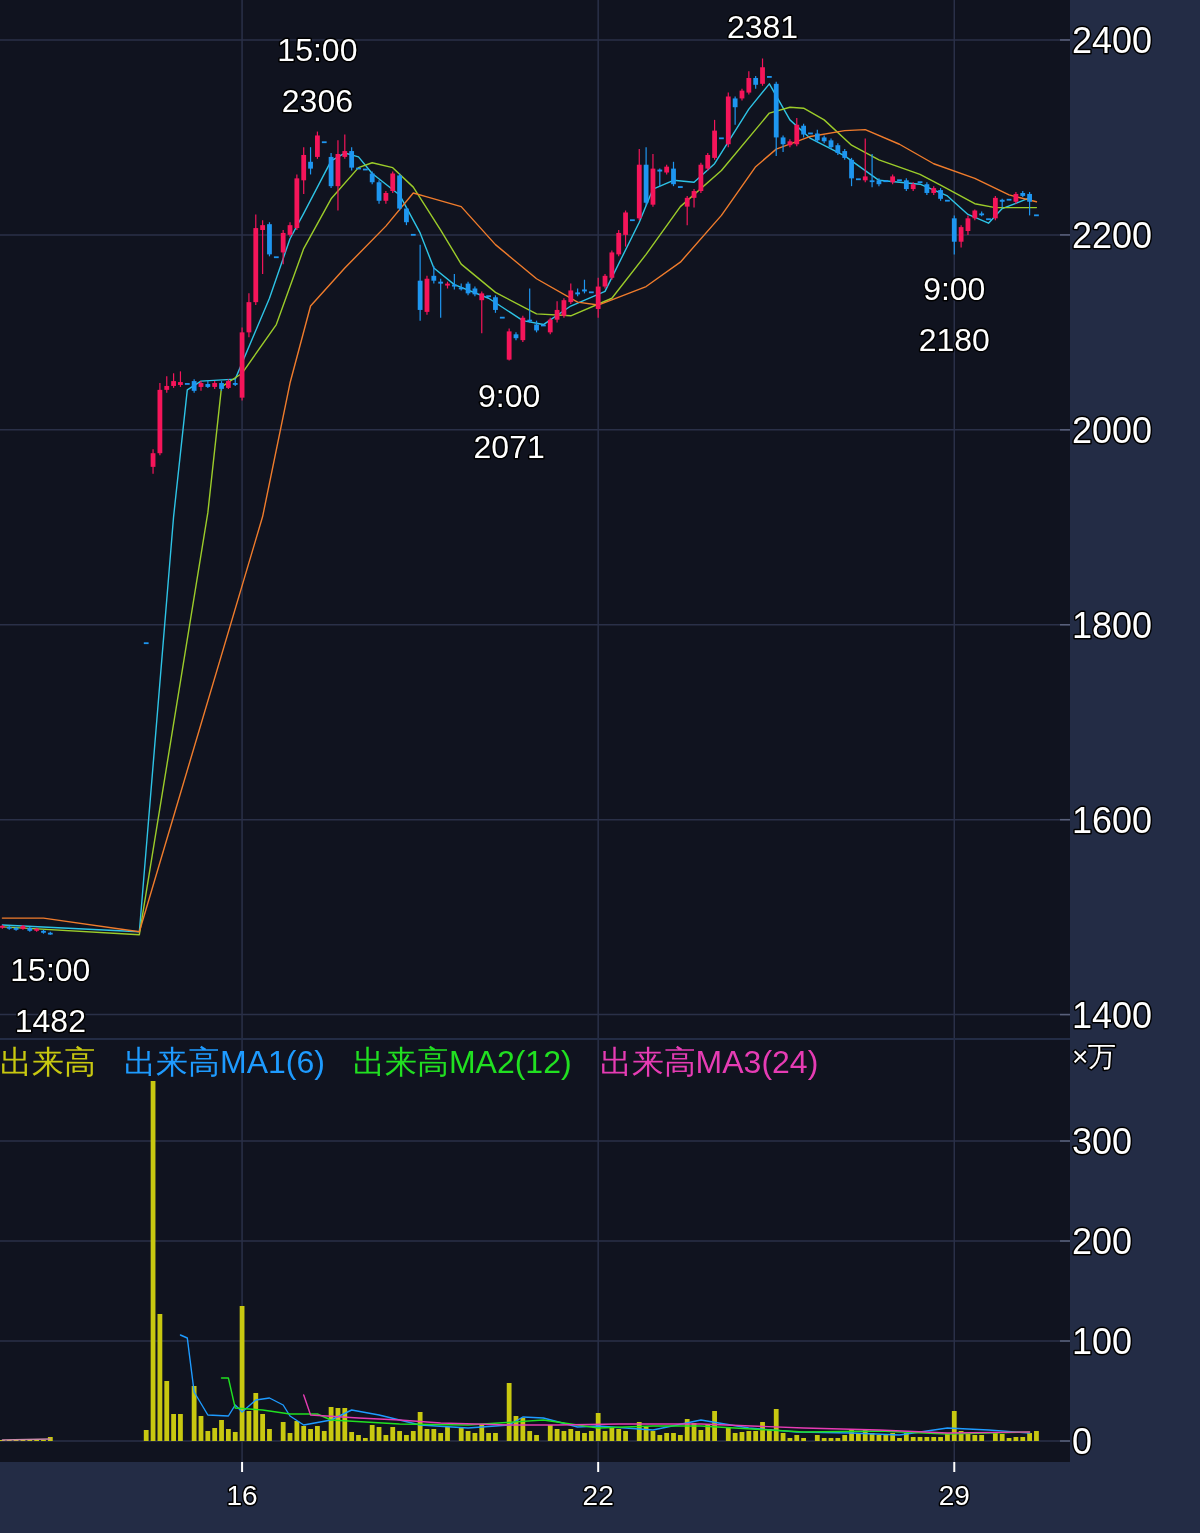  I want to click on annotation: 15:00 1482, so click(50, 995).